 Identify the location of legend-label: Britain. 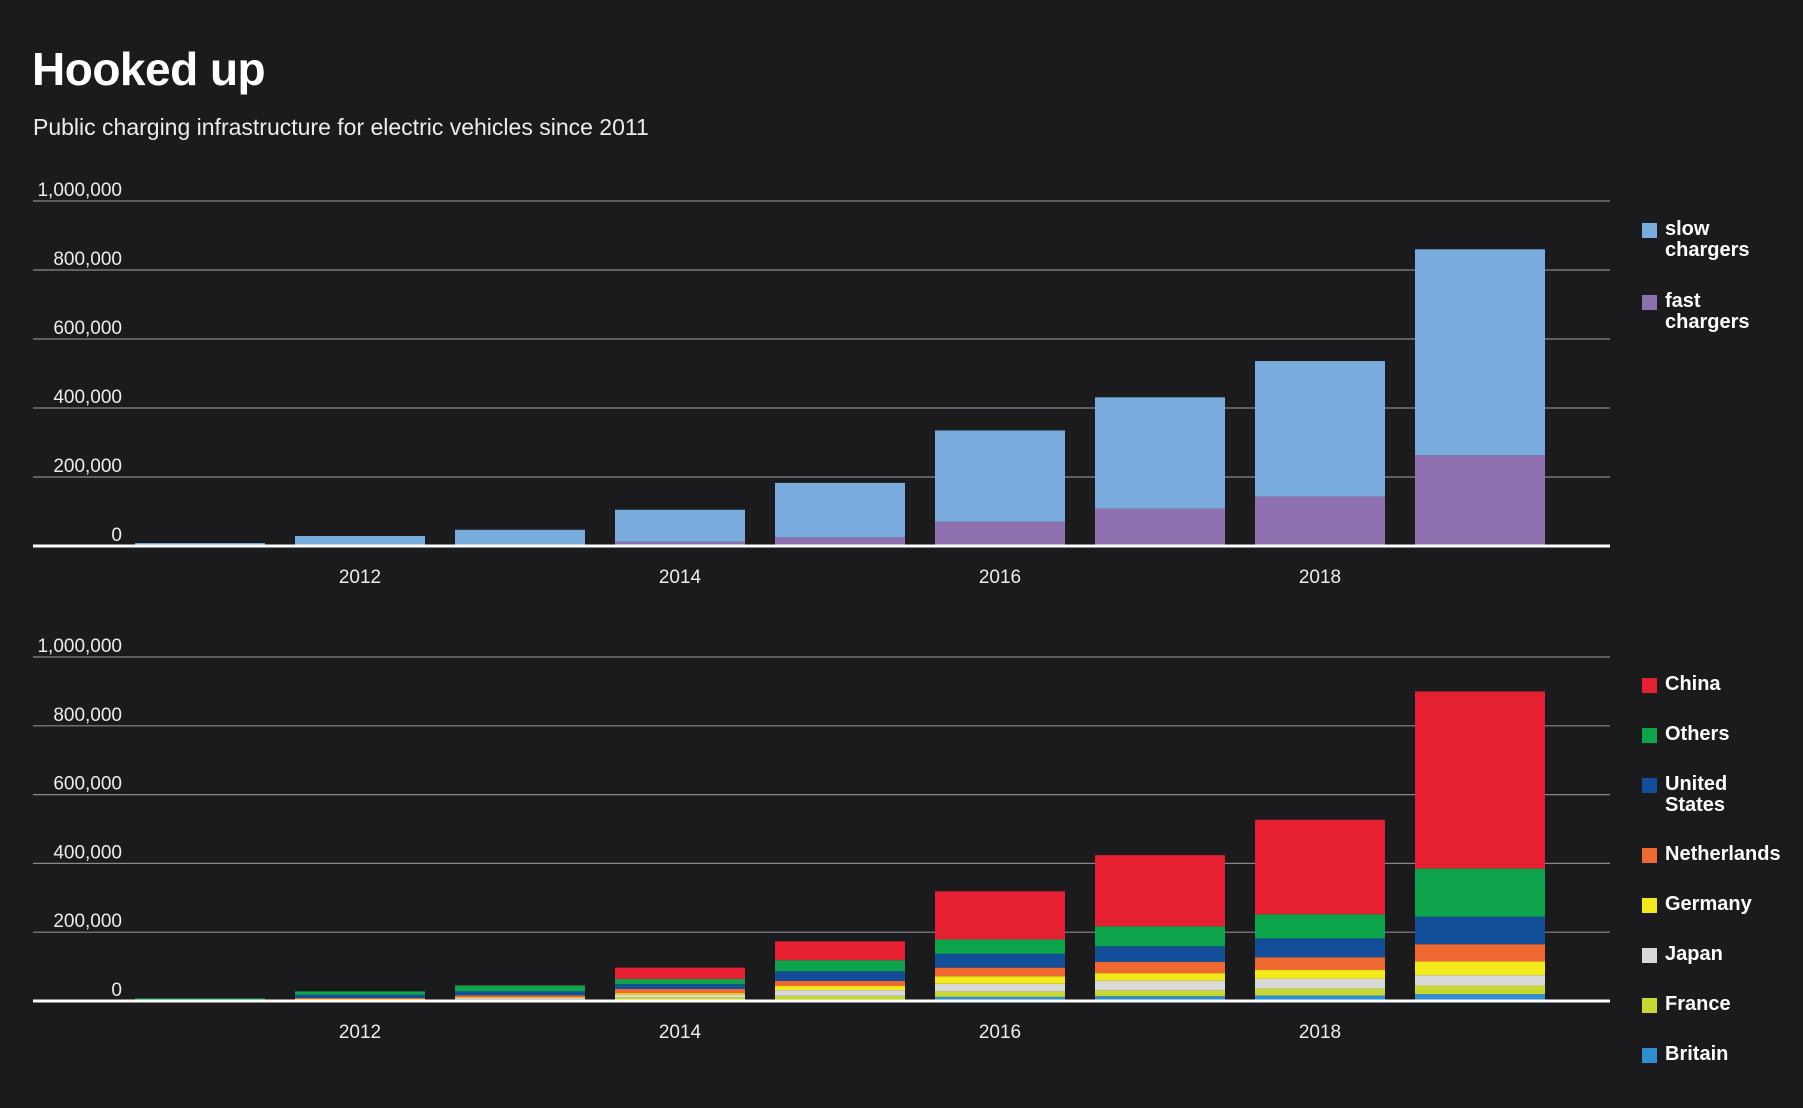
(1696, 1054).